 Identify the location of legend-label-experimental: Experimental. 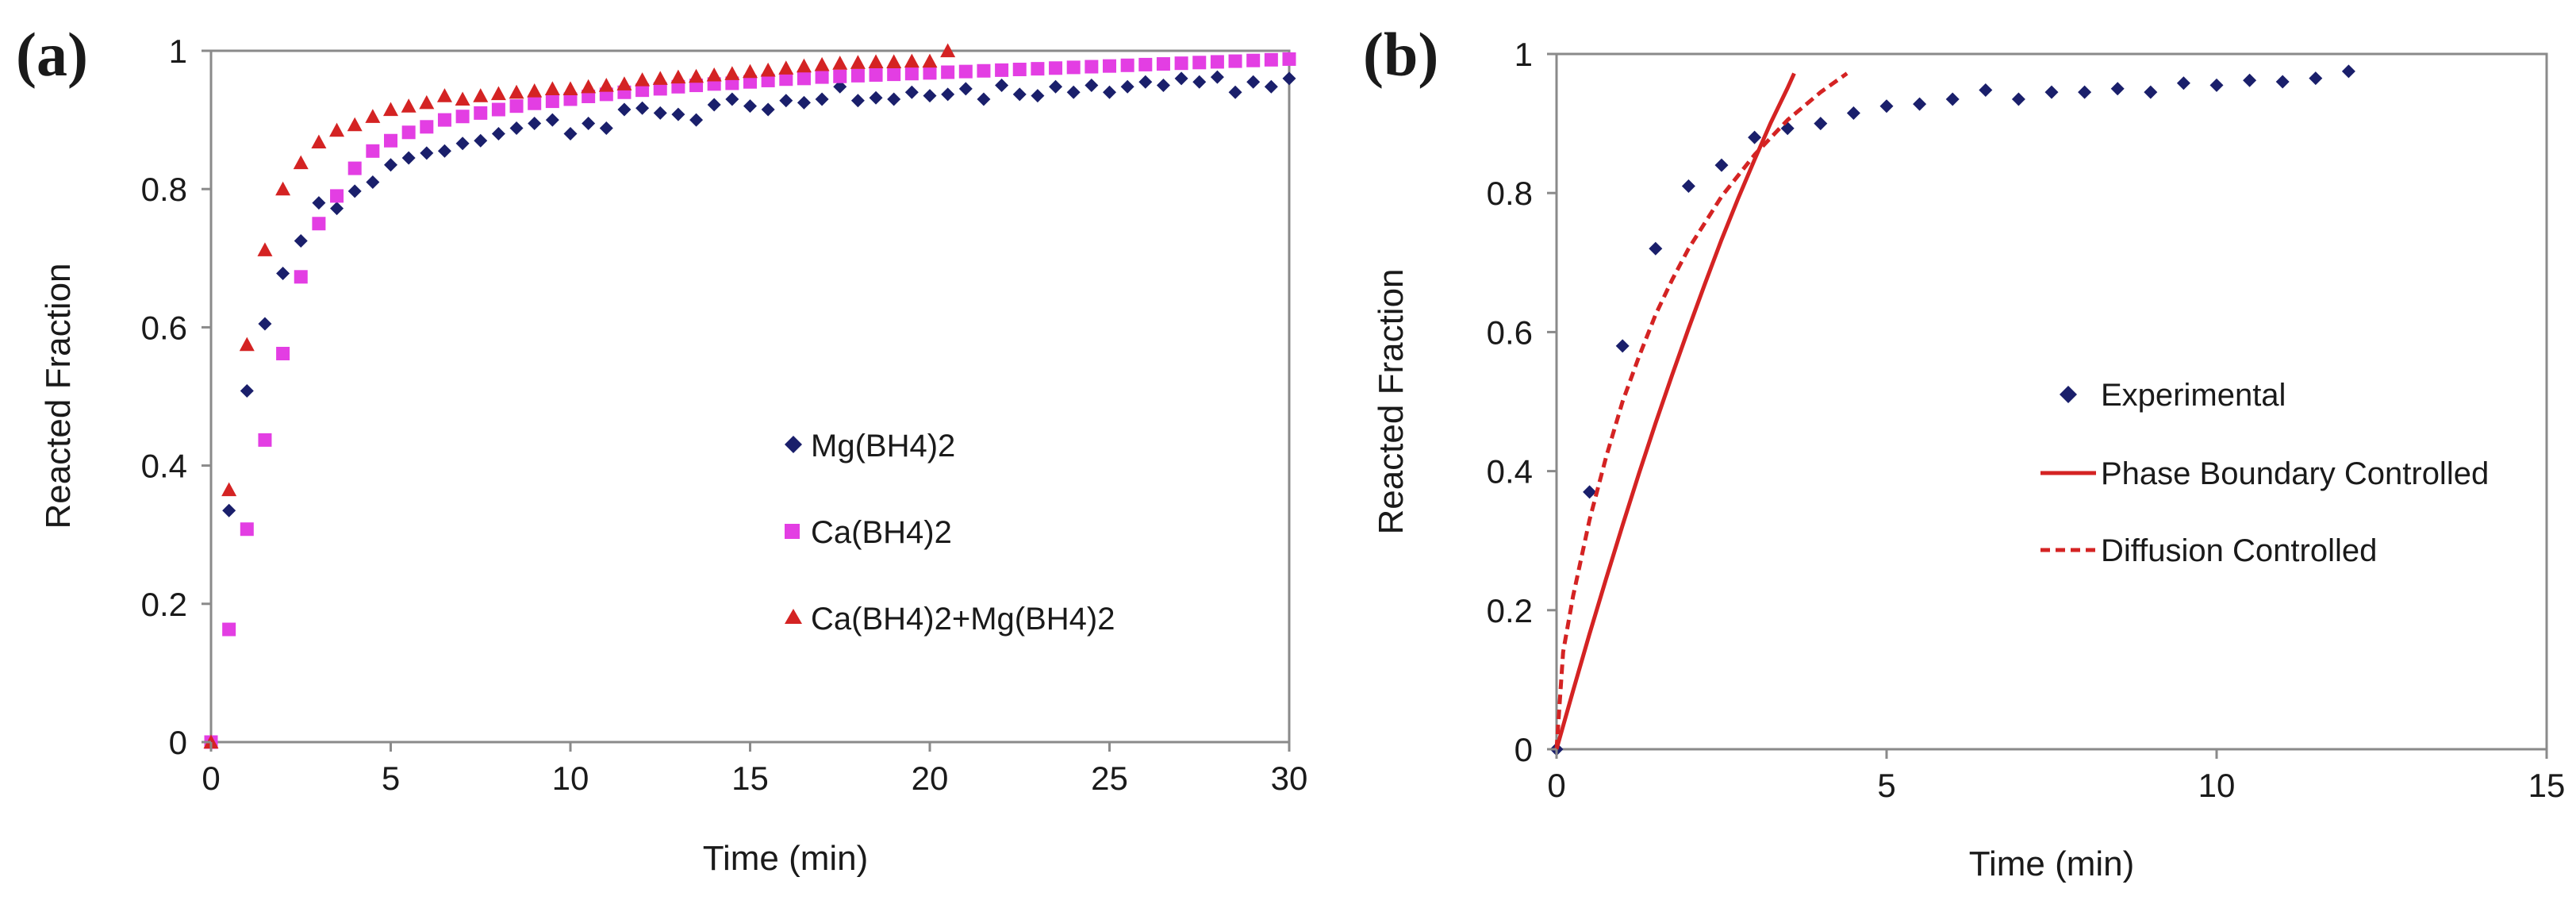
(2193, 395).